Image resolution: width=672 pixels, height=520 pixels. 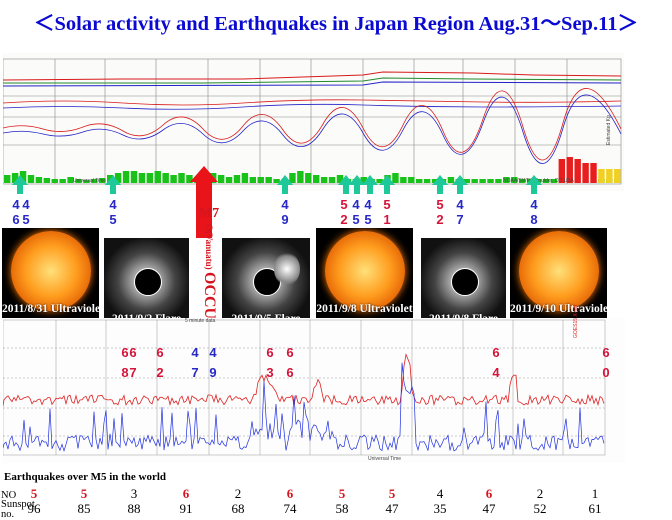 I want to click on sunspot-count: 58, so click(x=342, y=508).